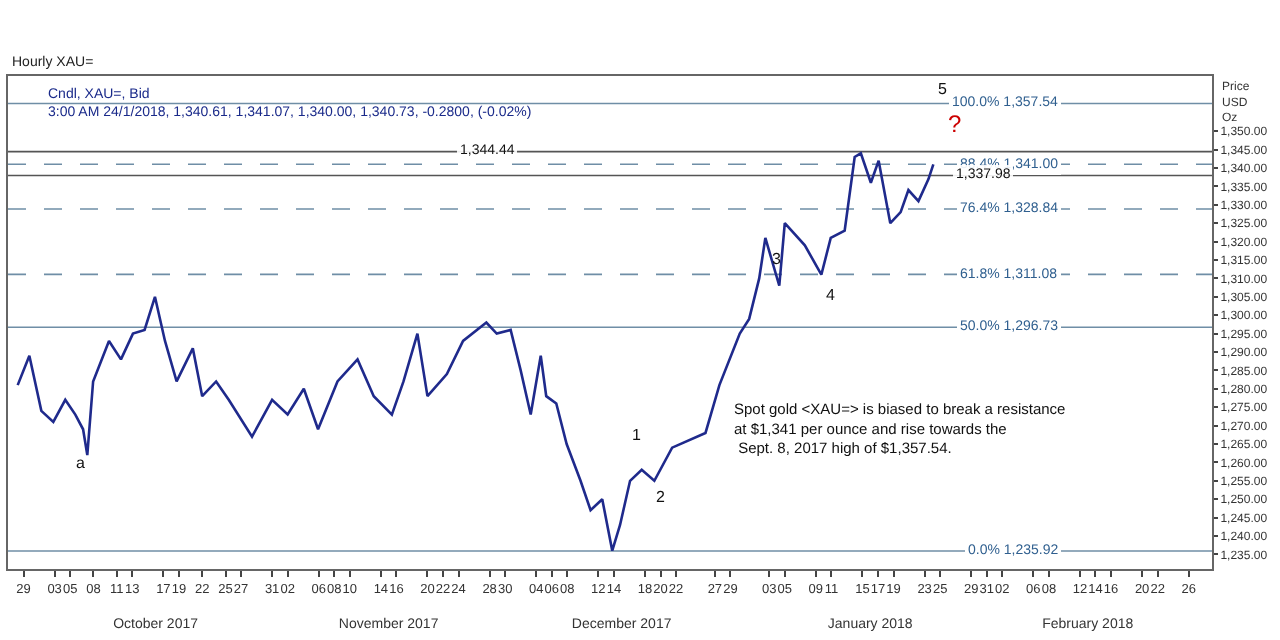 The height and width of the screenshot is (640, 1280). What do you see at coordinates (777, 259) in the screenshot?
I see `annotation: 3` at bounding box center [777, 259].